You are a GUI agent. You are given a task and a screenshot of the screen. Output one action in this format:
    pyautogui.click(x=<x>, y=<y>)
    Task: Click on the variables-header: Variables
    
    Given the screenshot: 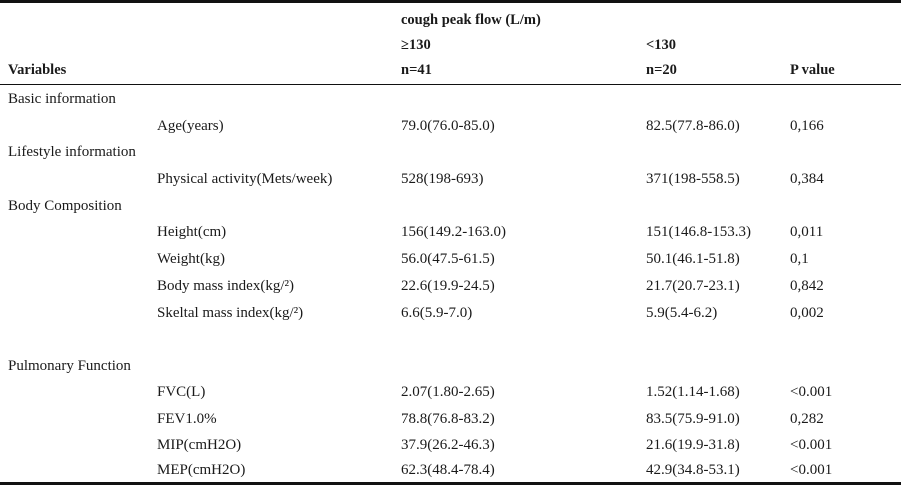 What is the action you would take?
    pyautogui.click(x=37, y=70)
    